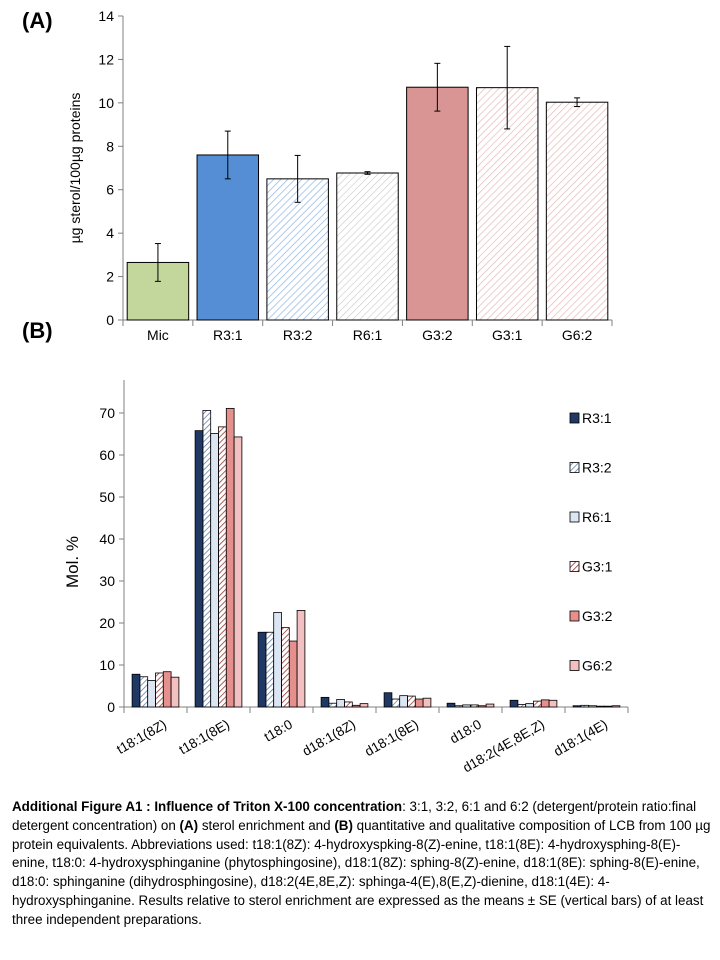 The height and width of the screenshot is (960, 720). I want to click on bar-g3-1-d18-1-8z, so click(348, 704).